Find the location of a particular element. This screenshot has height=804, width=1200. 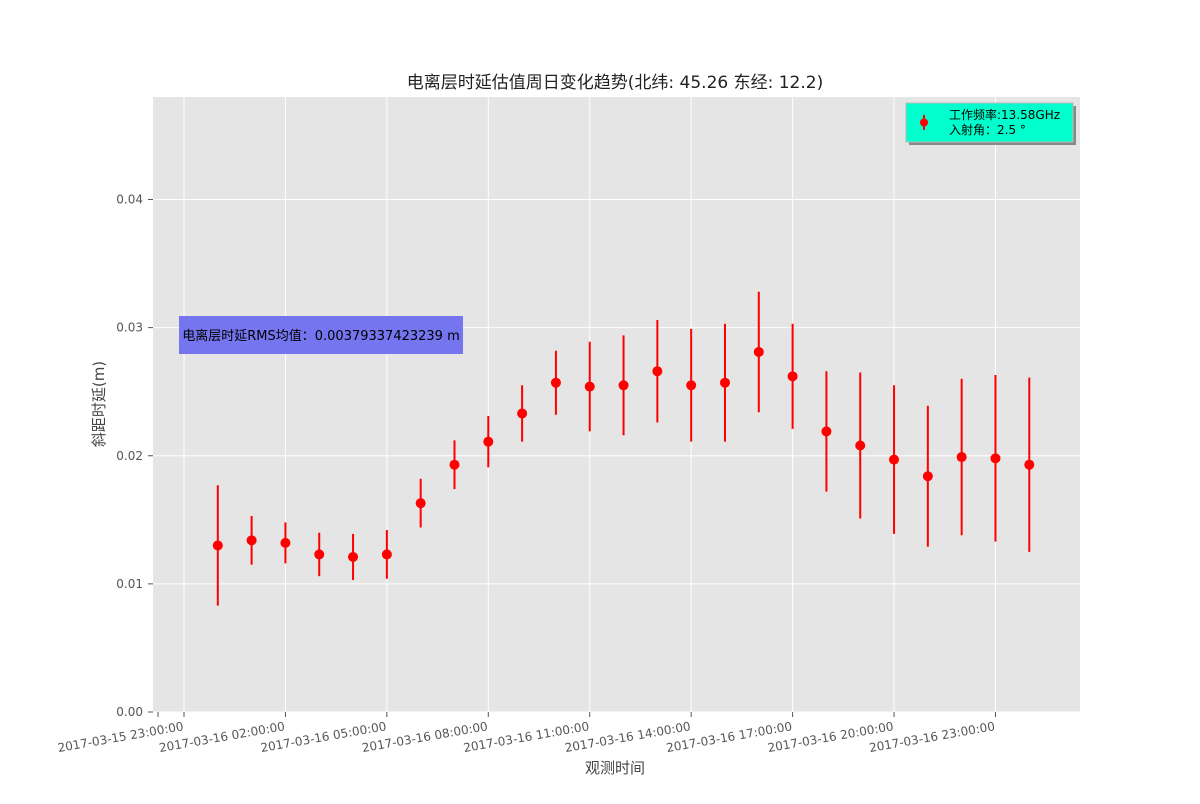

legend: 工作频率:13.58GHz 入射角：2.5 ° is located at coordinates (990, 123).